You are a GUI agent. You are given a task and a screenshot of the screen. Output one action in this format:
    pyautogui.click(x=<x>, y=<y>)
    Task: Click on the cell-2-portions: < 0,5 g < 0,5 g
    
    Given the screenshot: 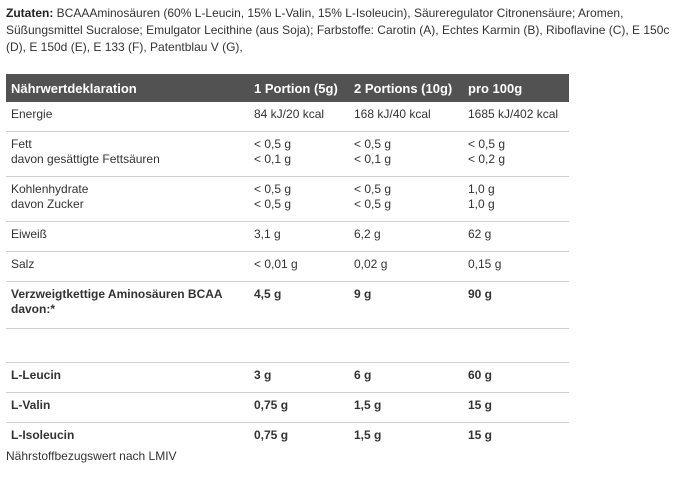 What is the action you would take?
    pyautogui.click(x=407, y=199)
    